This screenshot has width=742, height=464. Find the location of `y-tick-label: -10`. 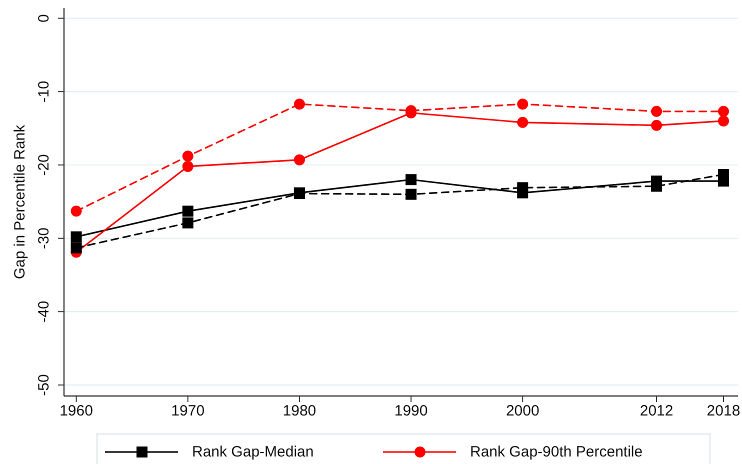

y-tick-label: -10 is located at coordinates (44, 91).